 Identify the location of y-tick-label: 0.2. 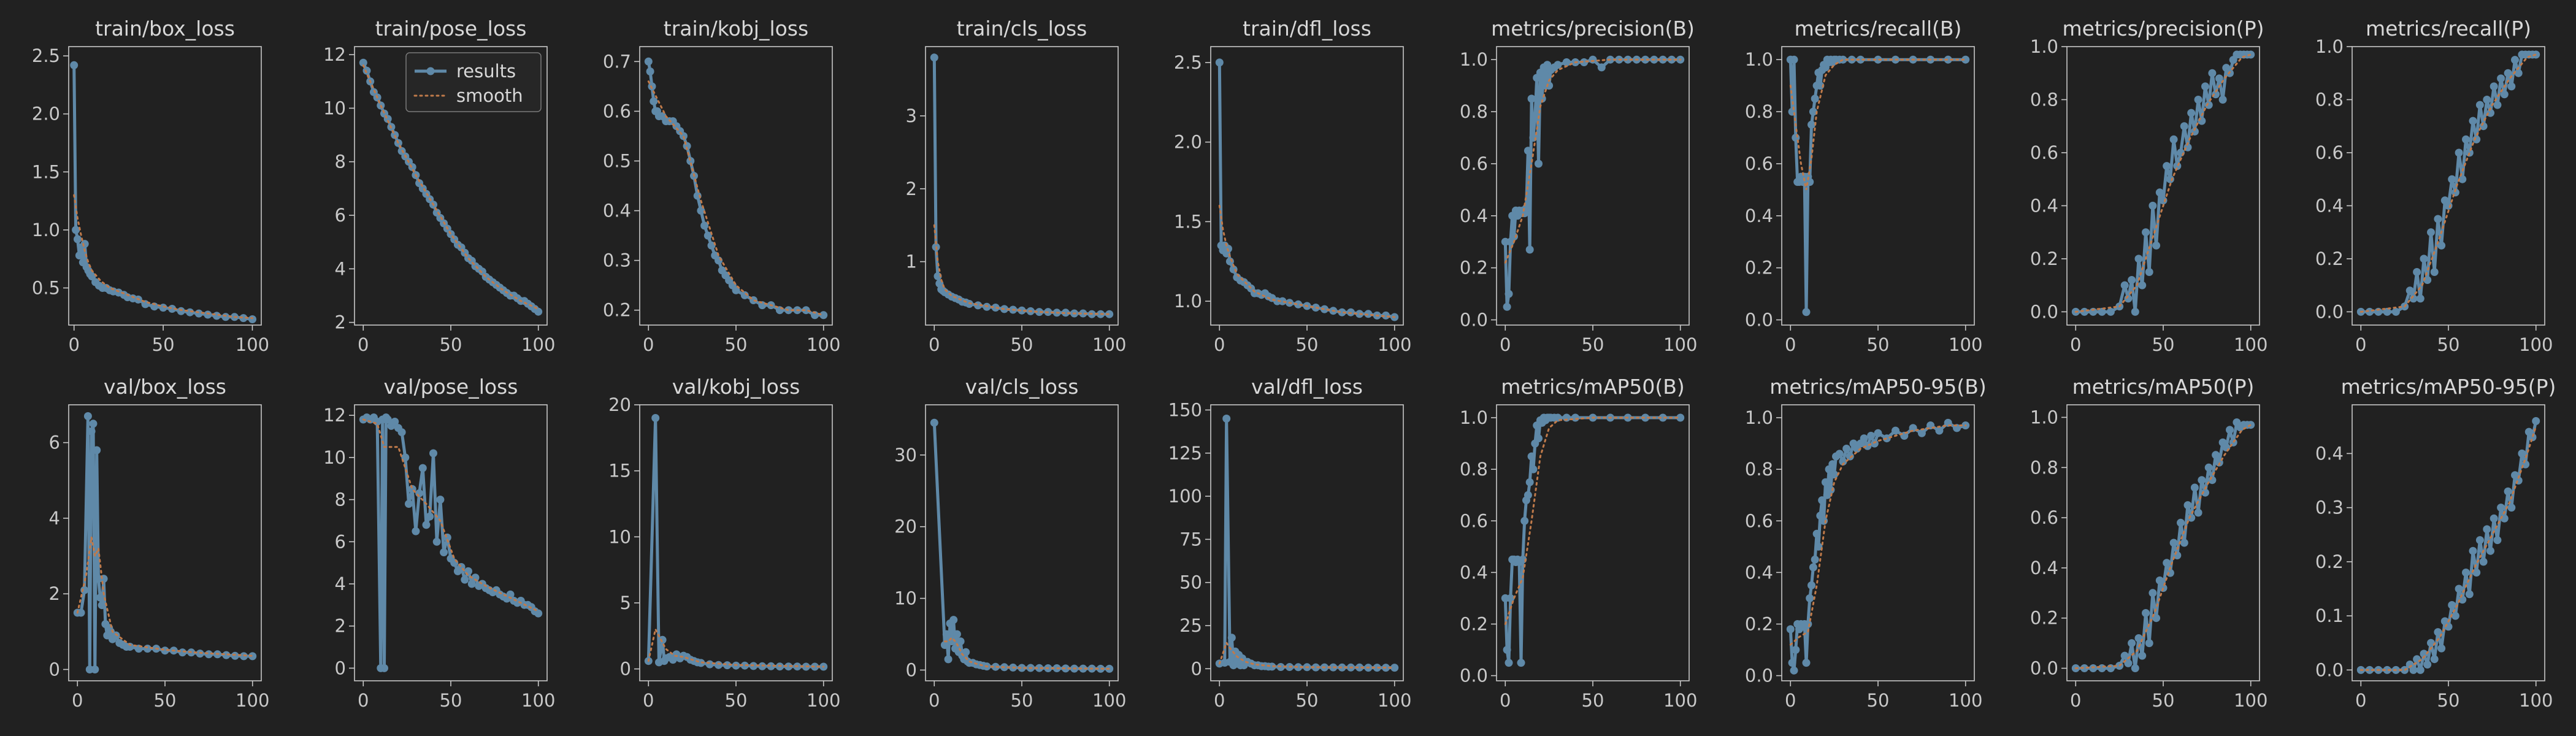
(2044, 618).